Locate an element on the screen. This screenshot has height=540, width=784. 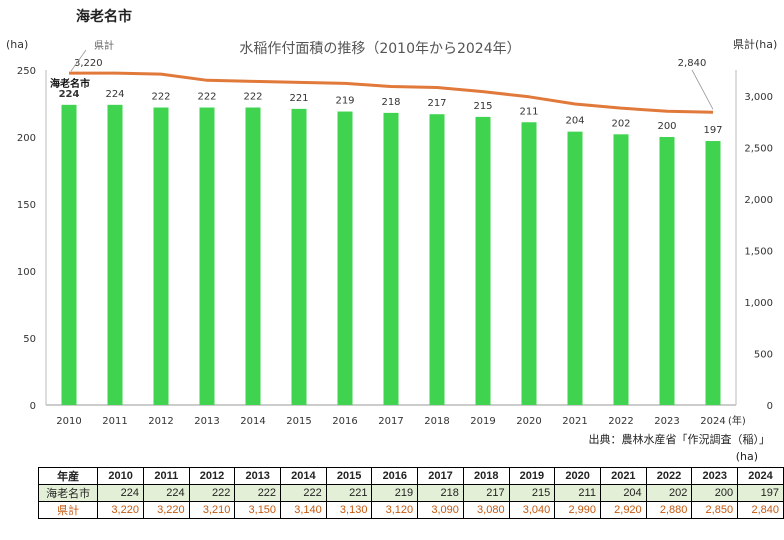
x-tick-label: 2016 is located at coordinates (344, 421).